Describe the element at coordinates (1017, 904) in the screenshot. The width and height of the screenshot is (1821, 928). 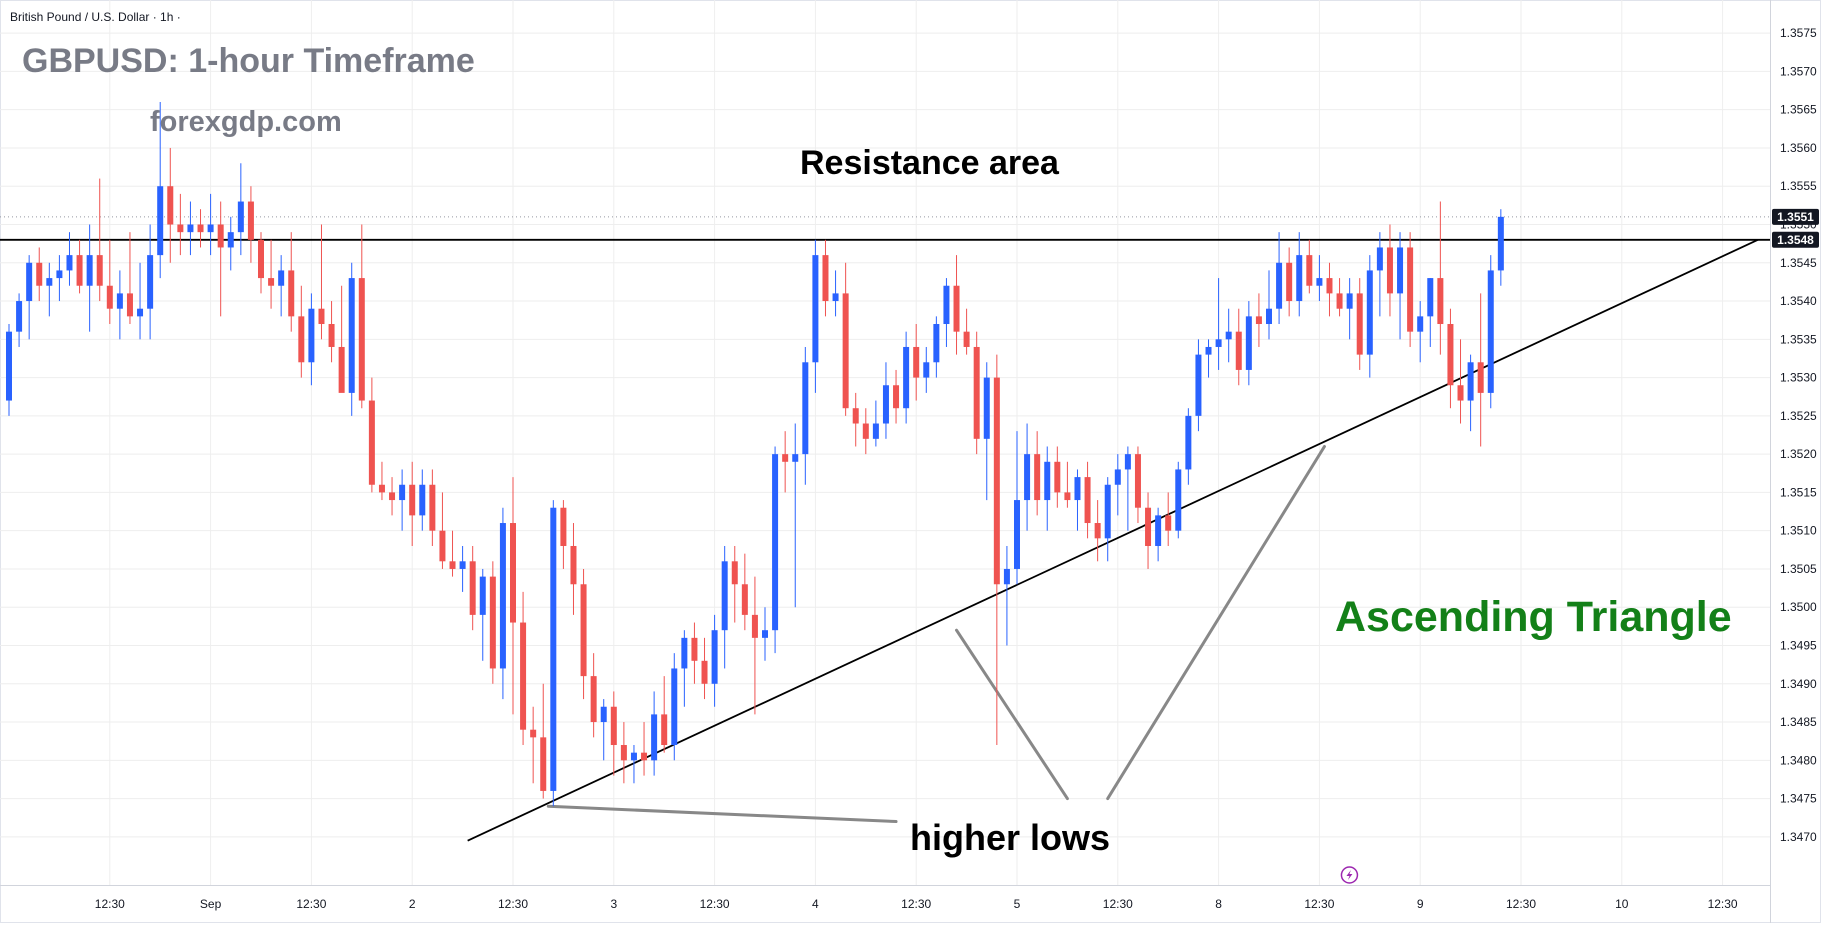
I see `x-tick-label: 5` at that location.